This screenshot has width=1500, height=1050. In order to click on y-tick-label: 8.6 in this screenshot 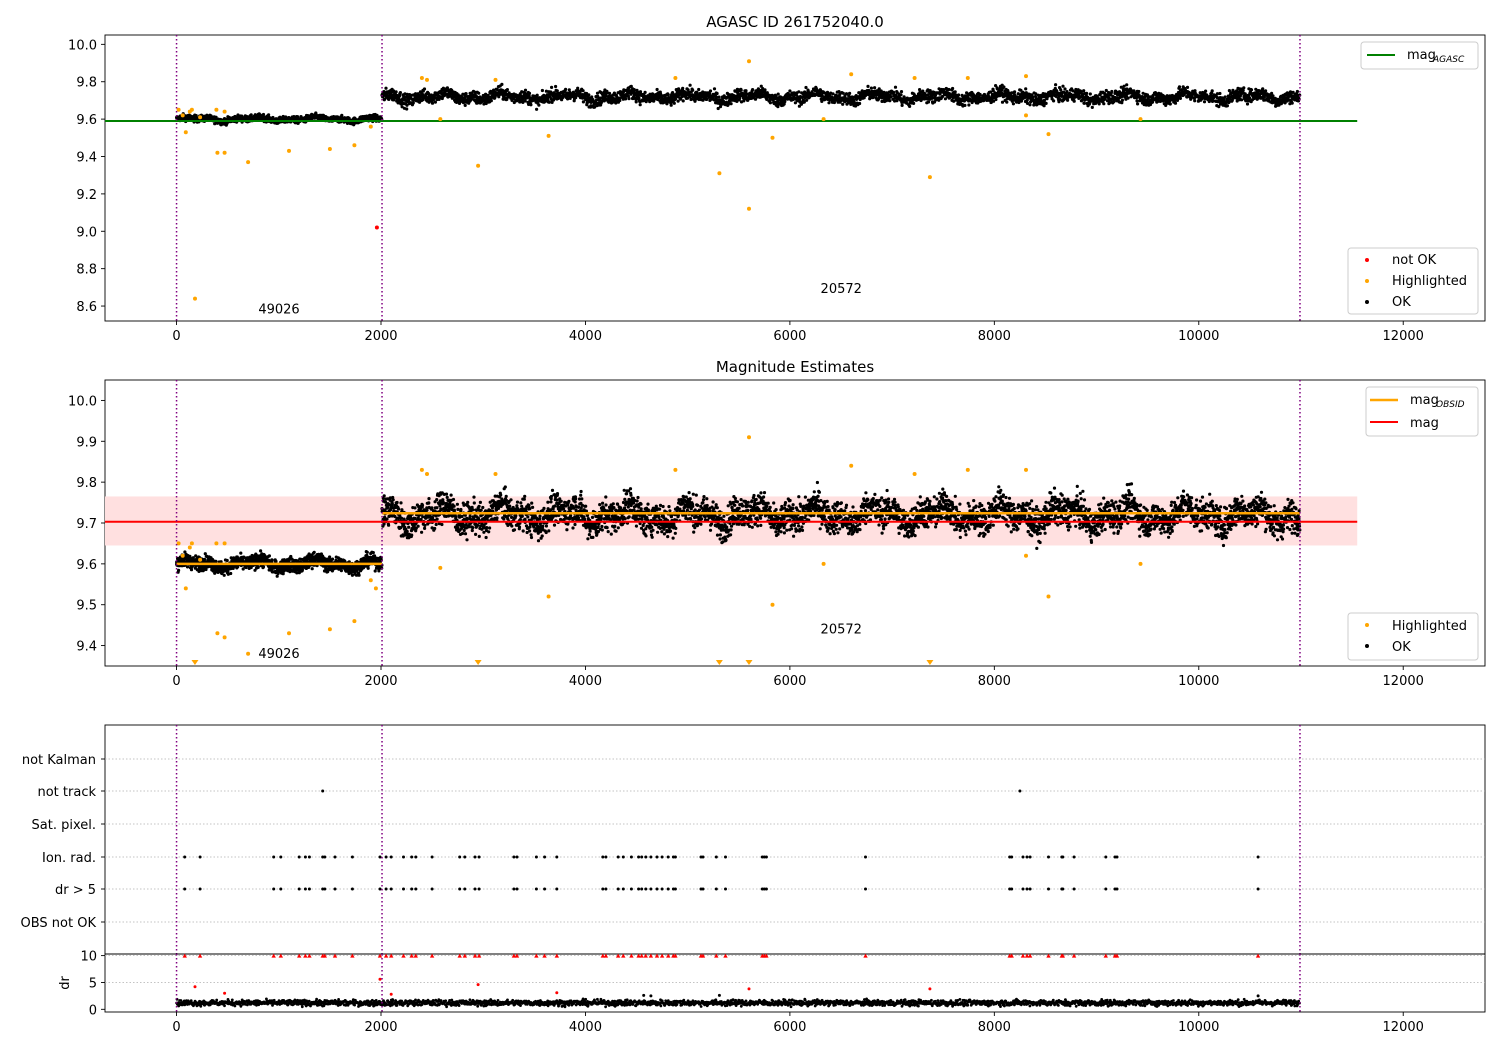, I will do `click(86, 307)`.